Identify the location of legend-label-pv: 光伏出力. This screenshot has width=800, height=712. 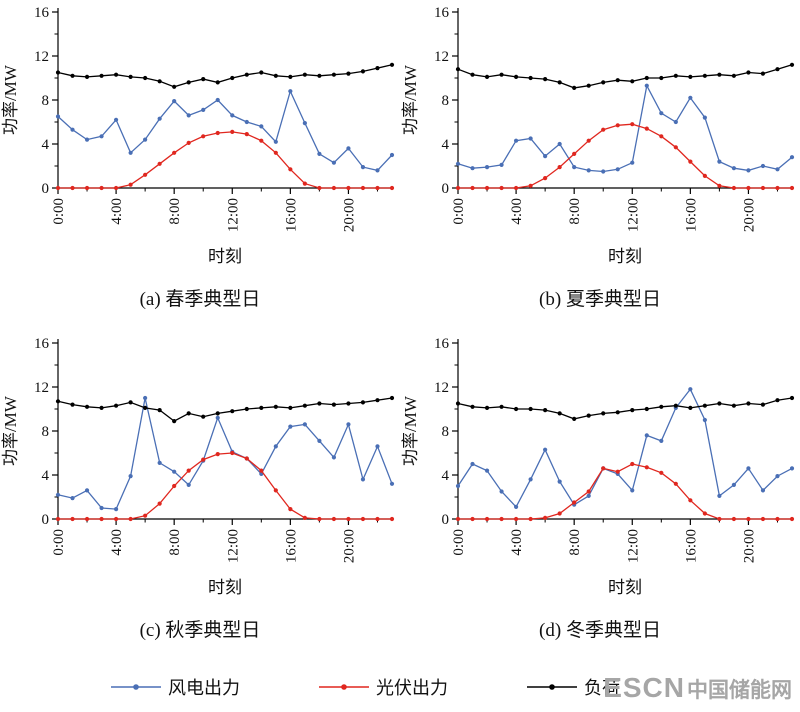
(412, 688).